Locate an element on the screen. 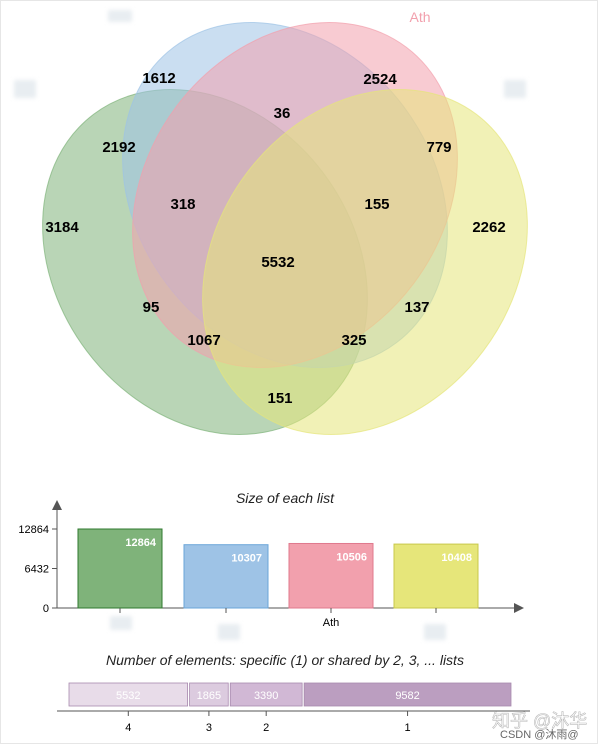  size-chart-bar-label: 10307 is located at coordinates (246, 559).